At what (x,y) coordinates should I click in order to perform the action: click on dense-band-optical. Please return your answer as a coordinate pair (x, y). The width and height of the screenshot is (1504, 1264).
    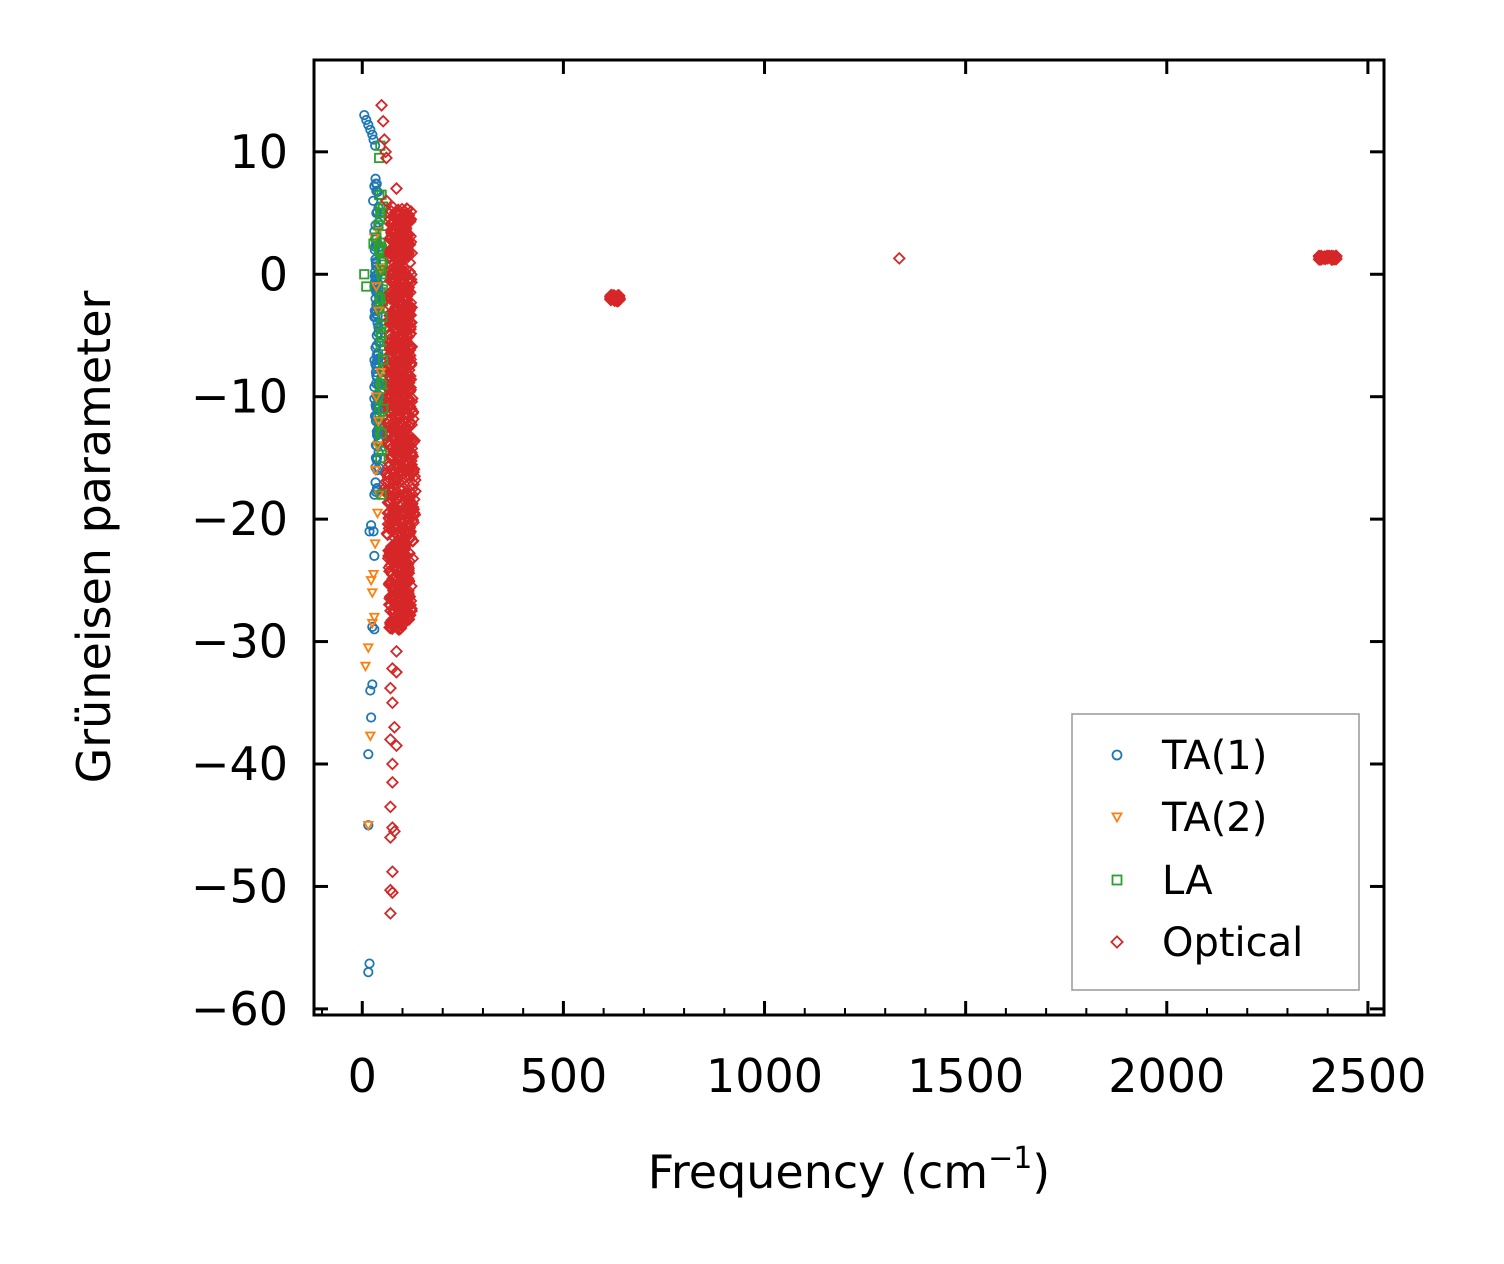
    Looking at the image, I should click on (400, 418).